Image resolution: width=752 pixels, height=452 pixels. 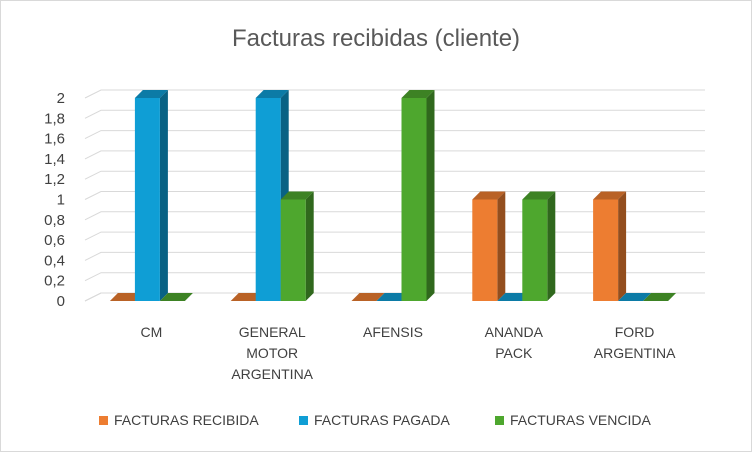 I want to click on legend-item: FACTURAS VENCIDA, so click(x=573, y=420).